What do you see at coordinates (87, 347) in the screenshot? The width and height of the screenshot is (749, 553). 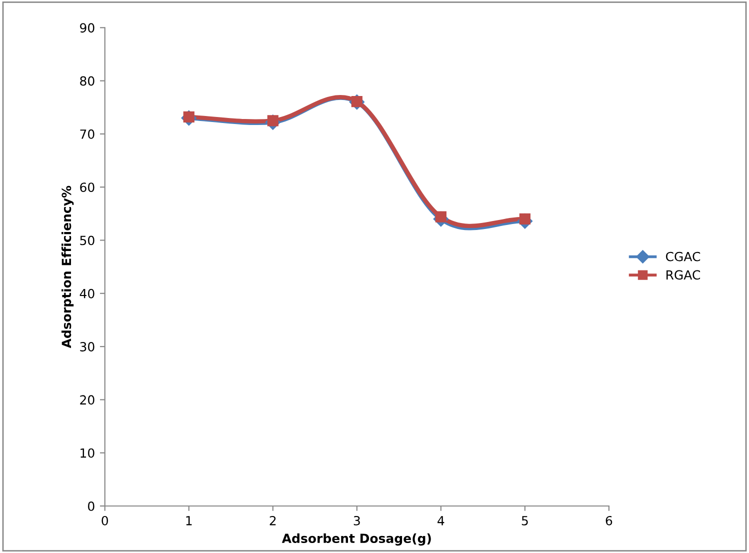 I see `y-tick-label: 30` at bounding box center [87, 347].